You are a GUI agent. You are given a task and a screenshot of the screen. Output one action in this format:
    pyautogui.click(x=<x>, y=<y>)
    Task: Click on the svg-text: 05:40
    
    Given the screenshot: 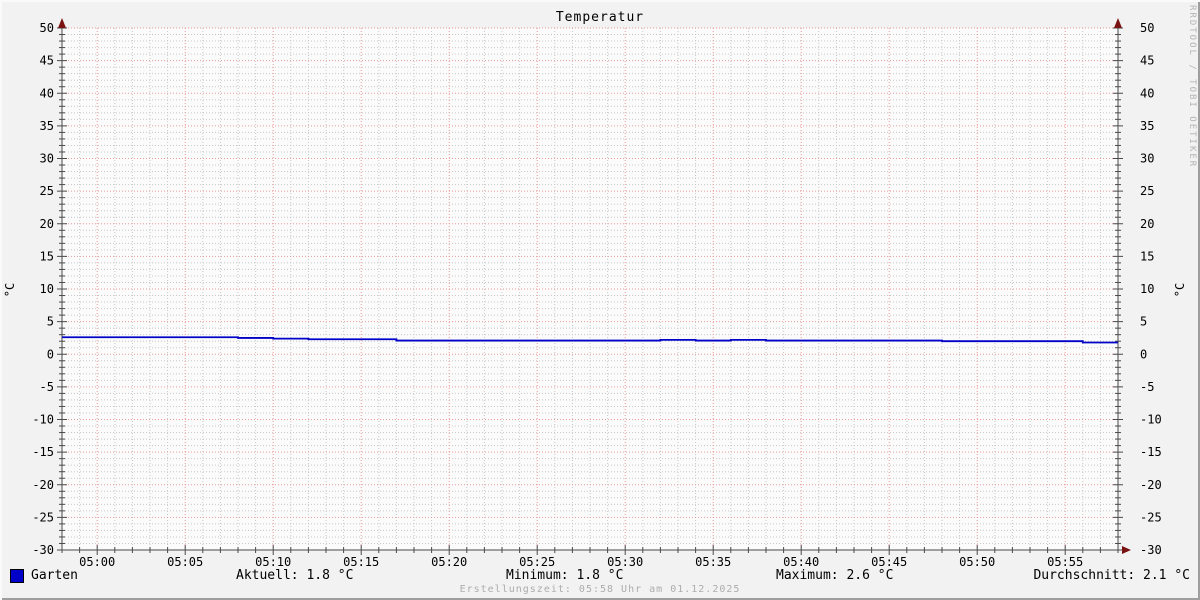 What is the action you would take?
    pyautogui.click(x=801, y=562)
    